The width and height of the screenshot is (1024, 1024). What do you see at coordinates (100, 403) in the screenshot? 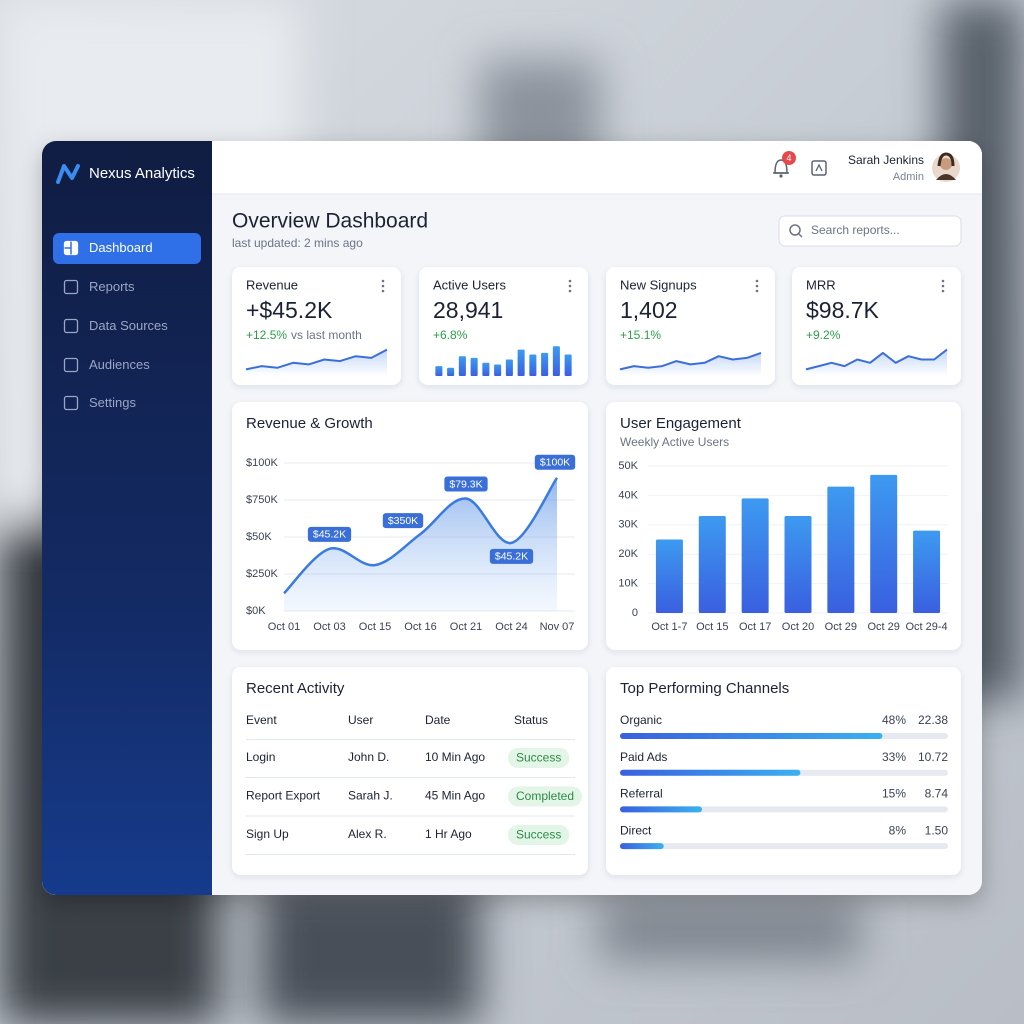
I see `nav-item: Settings` at bounding box center [100, 403].